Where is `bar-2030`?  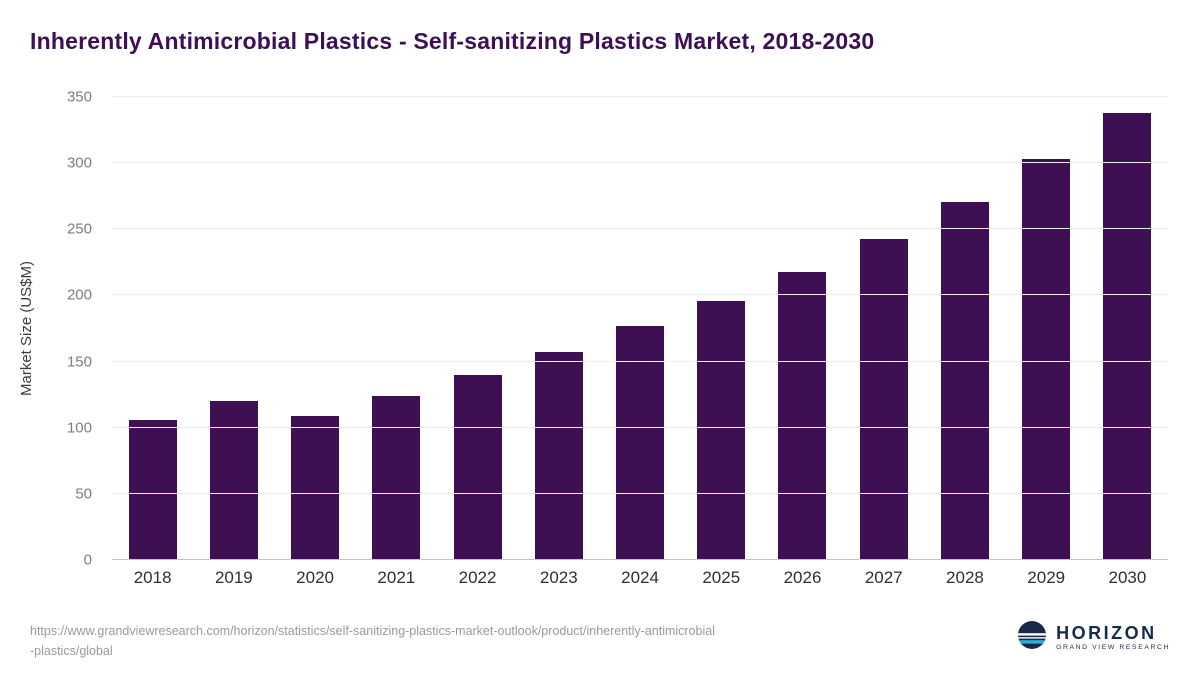 bar-2030 is located at coordinates (1127, 336).